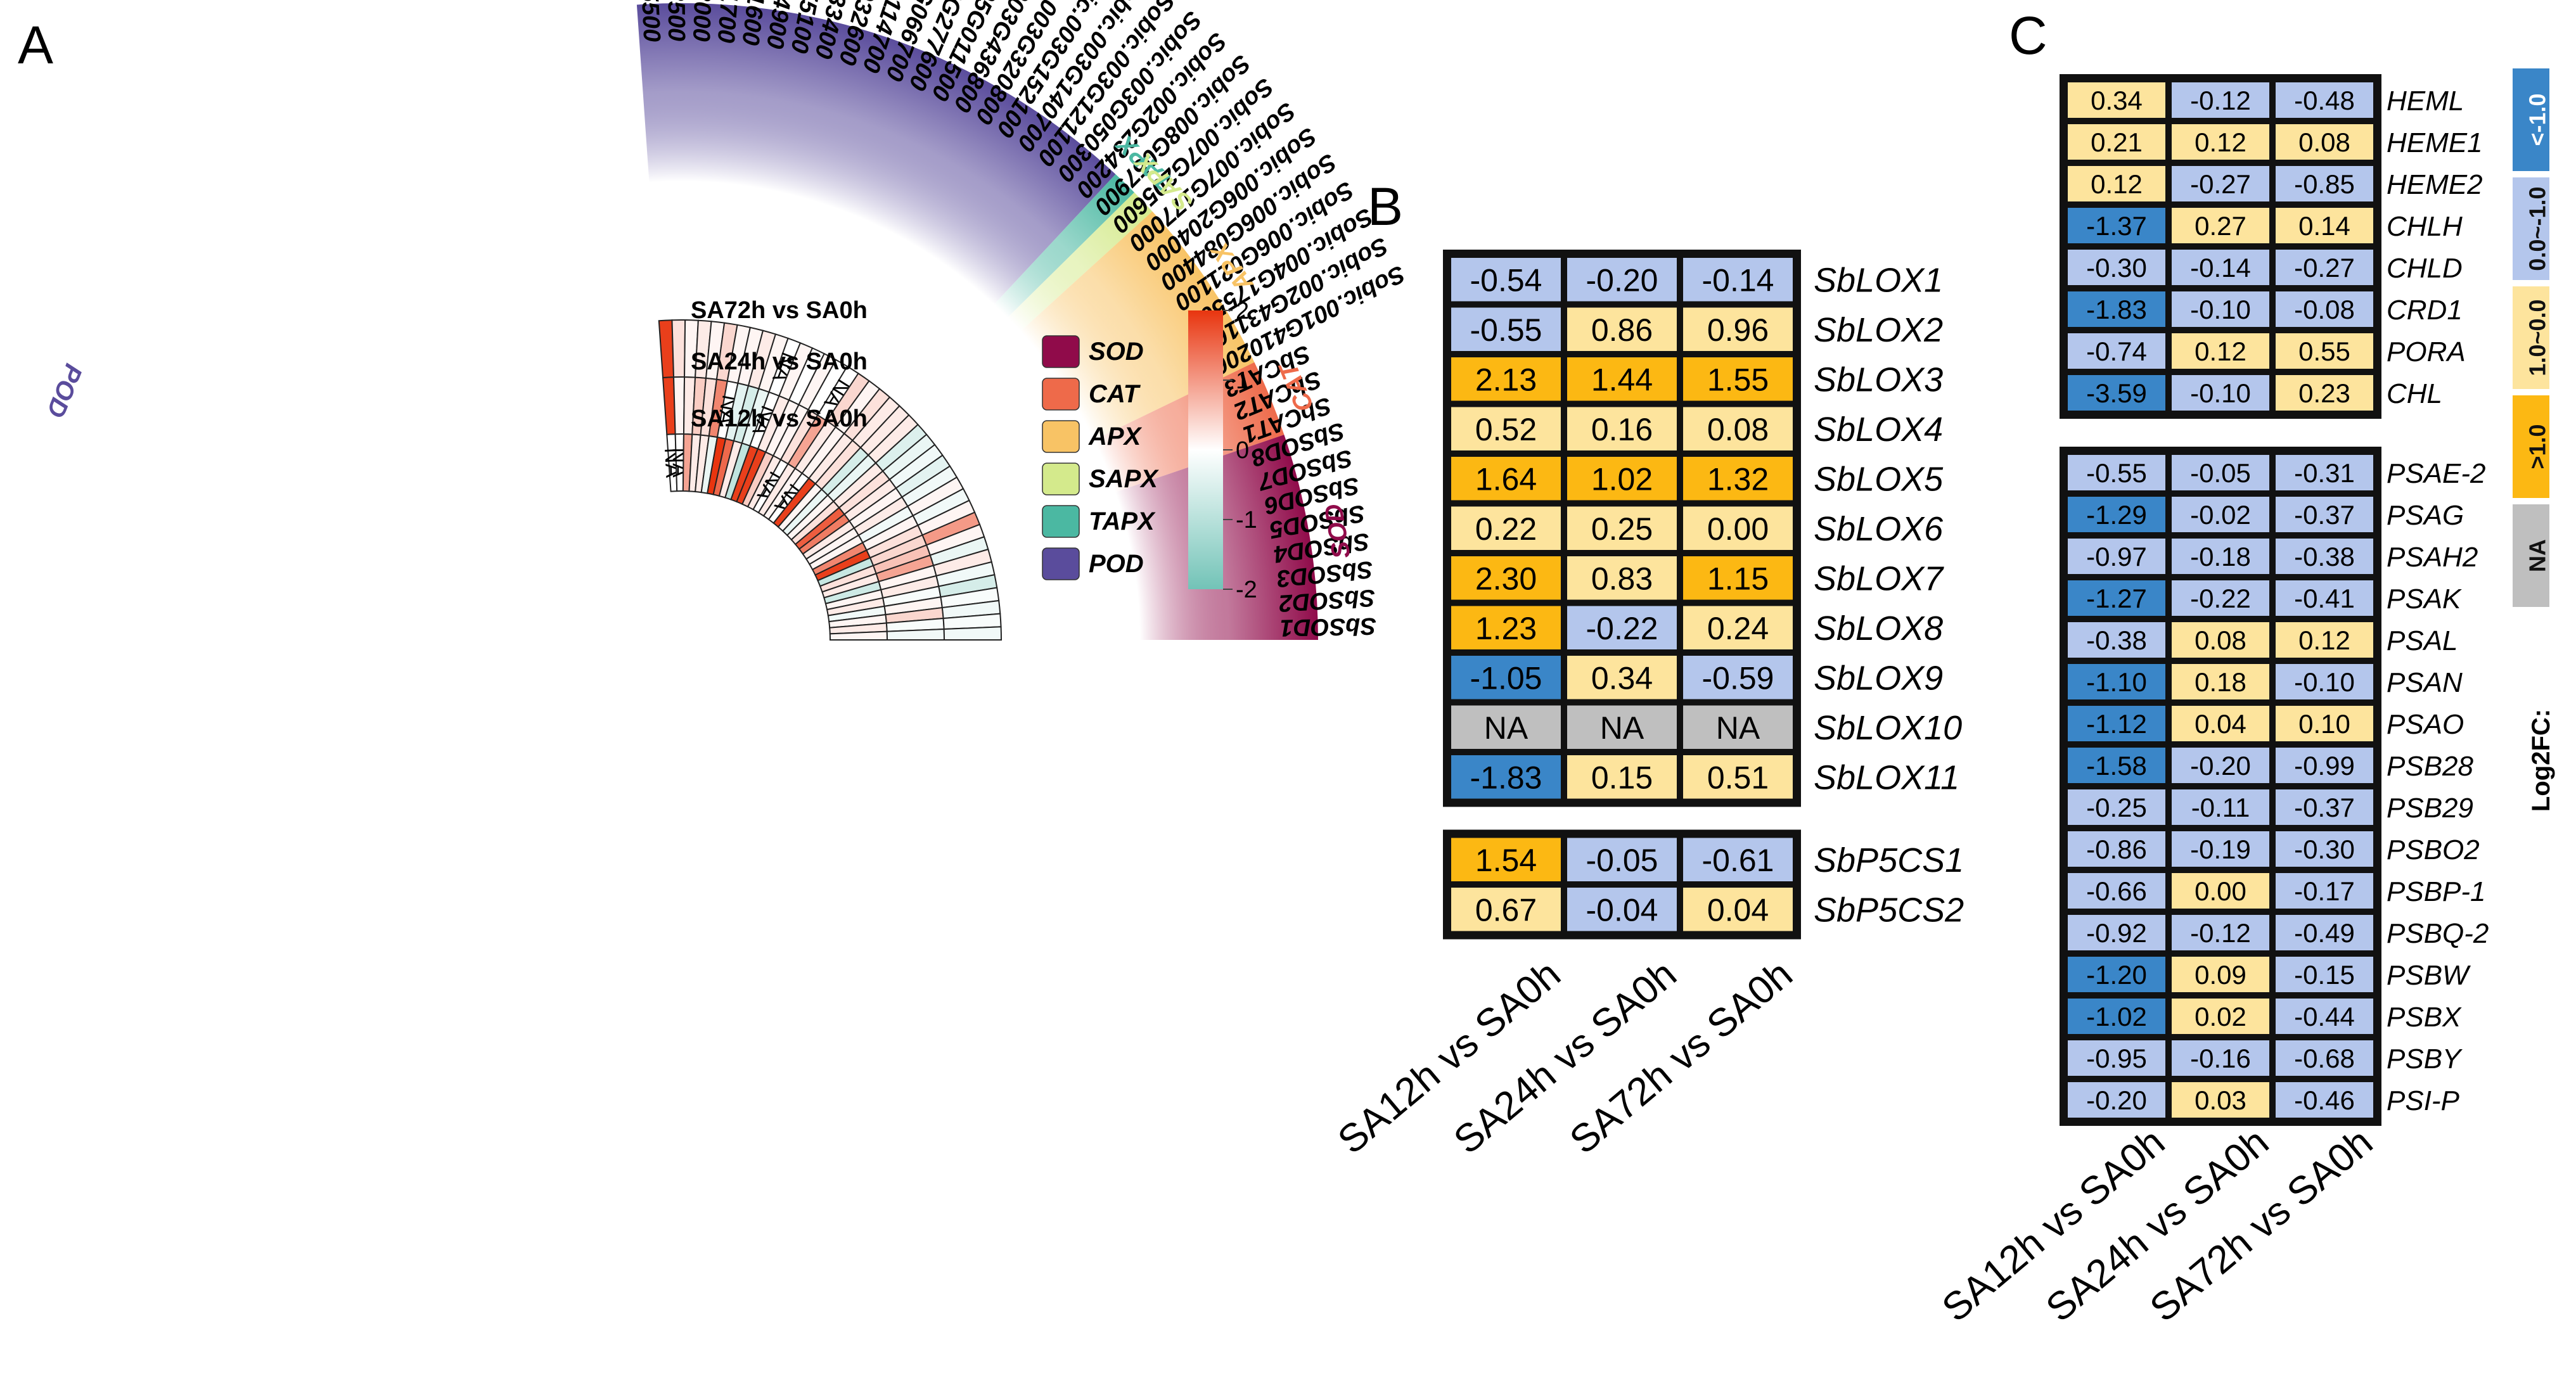  Describe the element at coordinates (2425, 101) in the screenshot. I see `gene-row-label: HEML` at that location.